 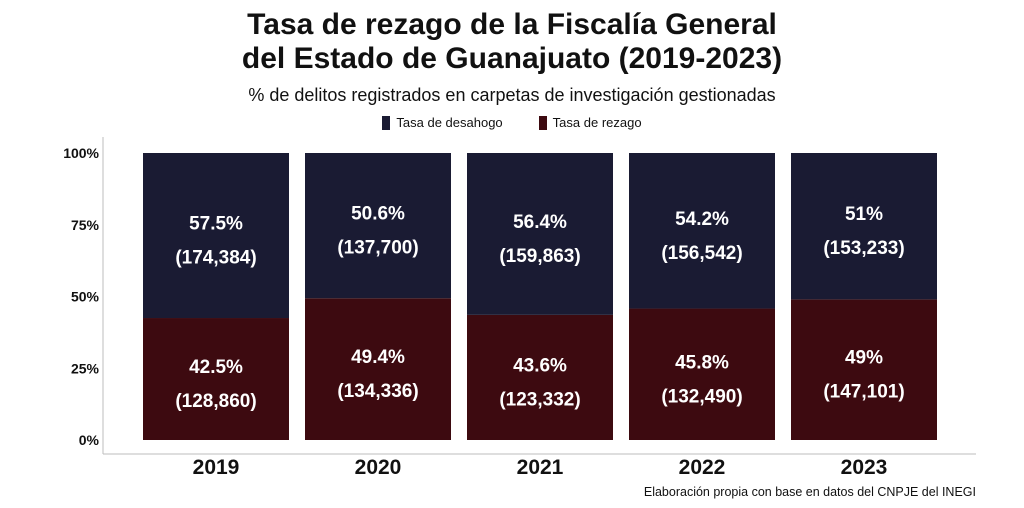 What do you see at coordinates (377, 248) in the screenshot?
I see `data-label-count-desahogo-2020: (137,700)` at bounding box center [377, 248].